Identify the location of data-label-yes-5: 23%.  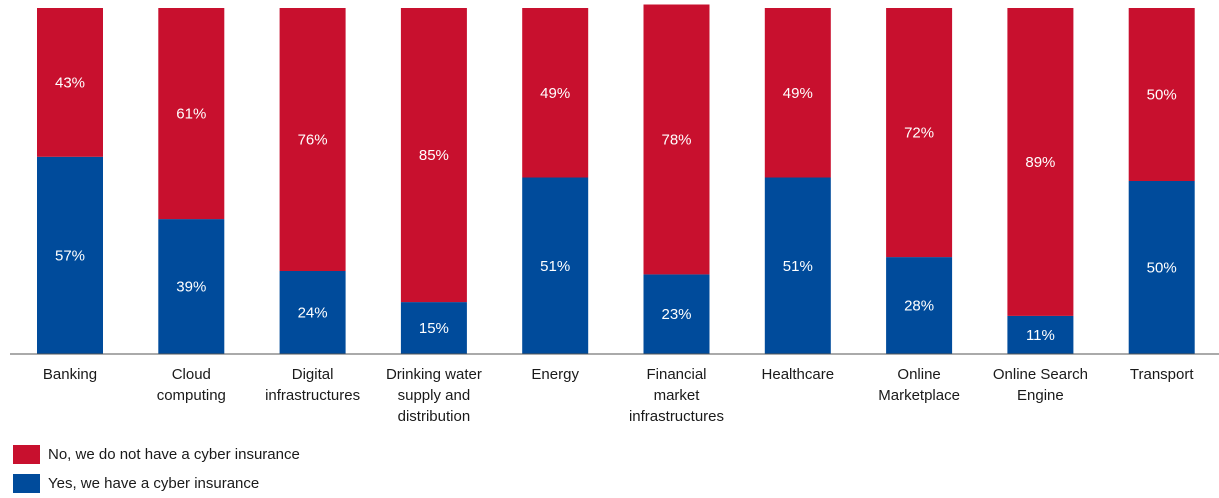
(676, 314).